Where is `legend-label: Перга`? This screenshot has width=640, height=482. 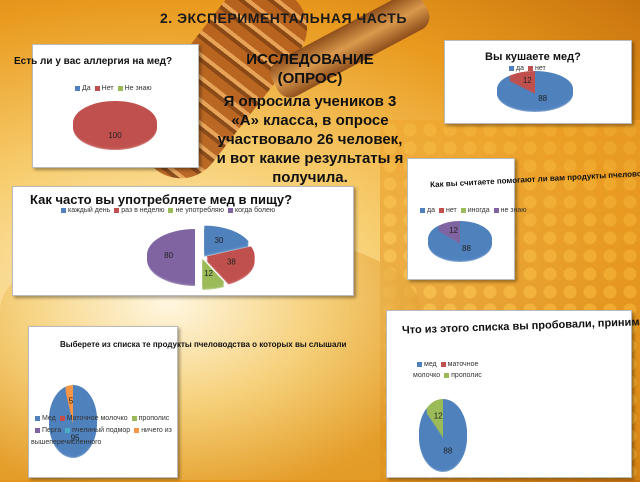 legend-label: Перга is located at coordinates (52, 430).